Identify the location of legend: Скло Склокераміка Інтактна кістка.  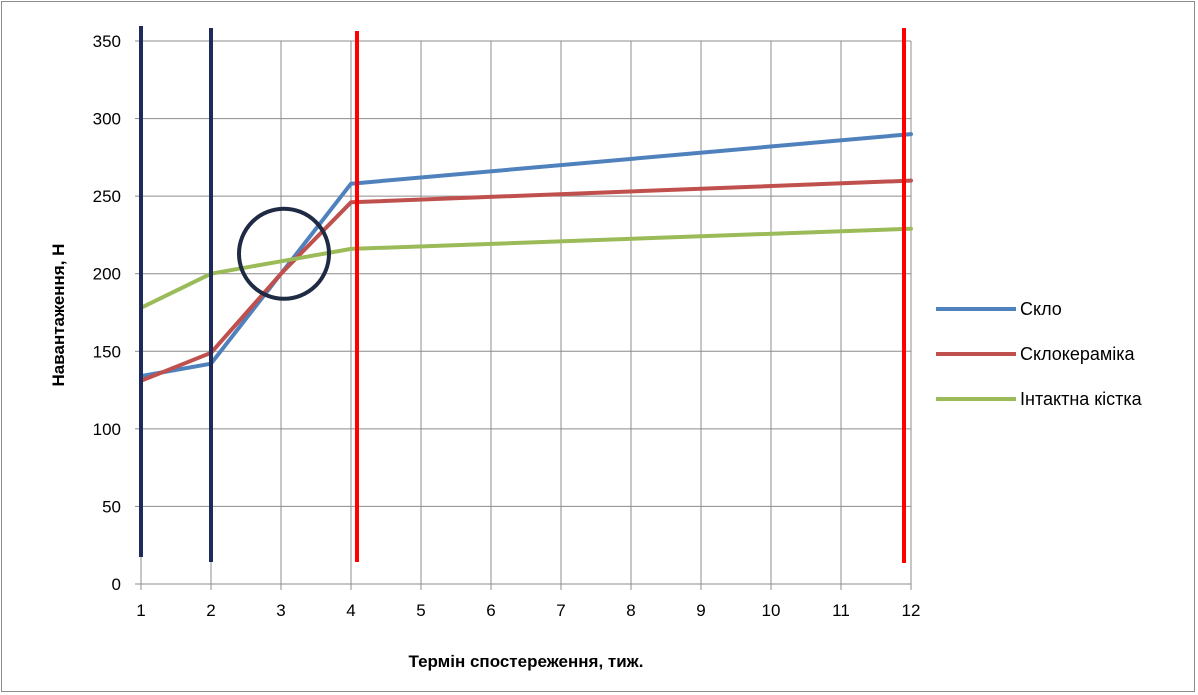
(1039, 354).